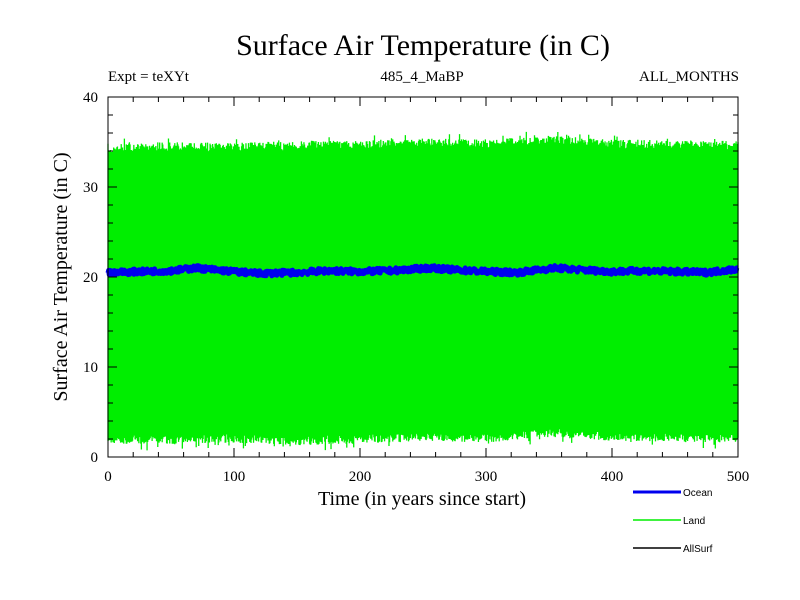 The image size is (800, 600). What do you see at coordinates (90, 278) in the screenshot?
I see `y-tick-label: 20` at bounding box center [90, 278].